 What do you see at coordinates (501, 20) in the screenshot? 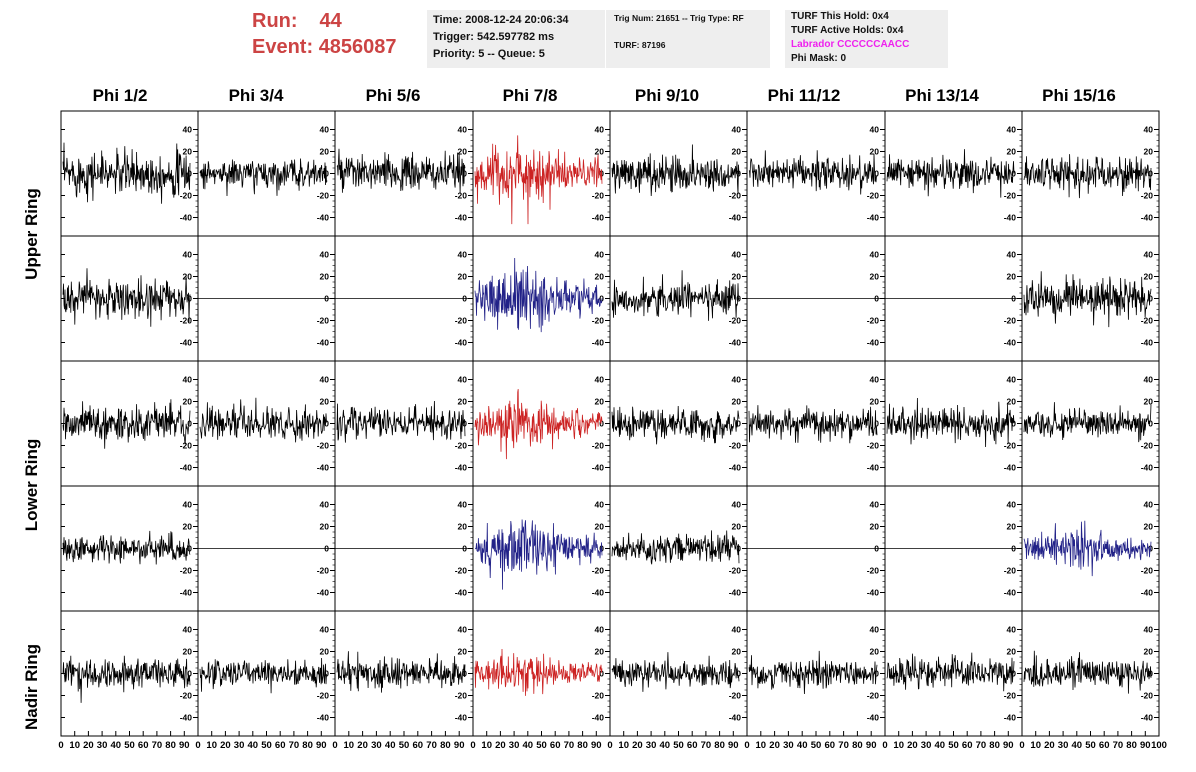
I see `time-text: Time: 2008-12-24 20:06:34` at bounding box center [501, 20].